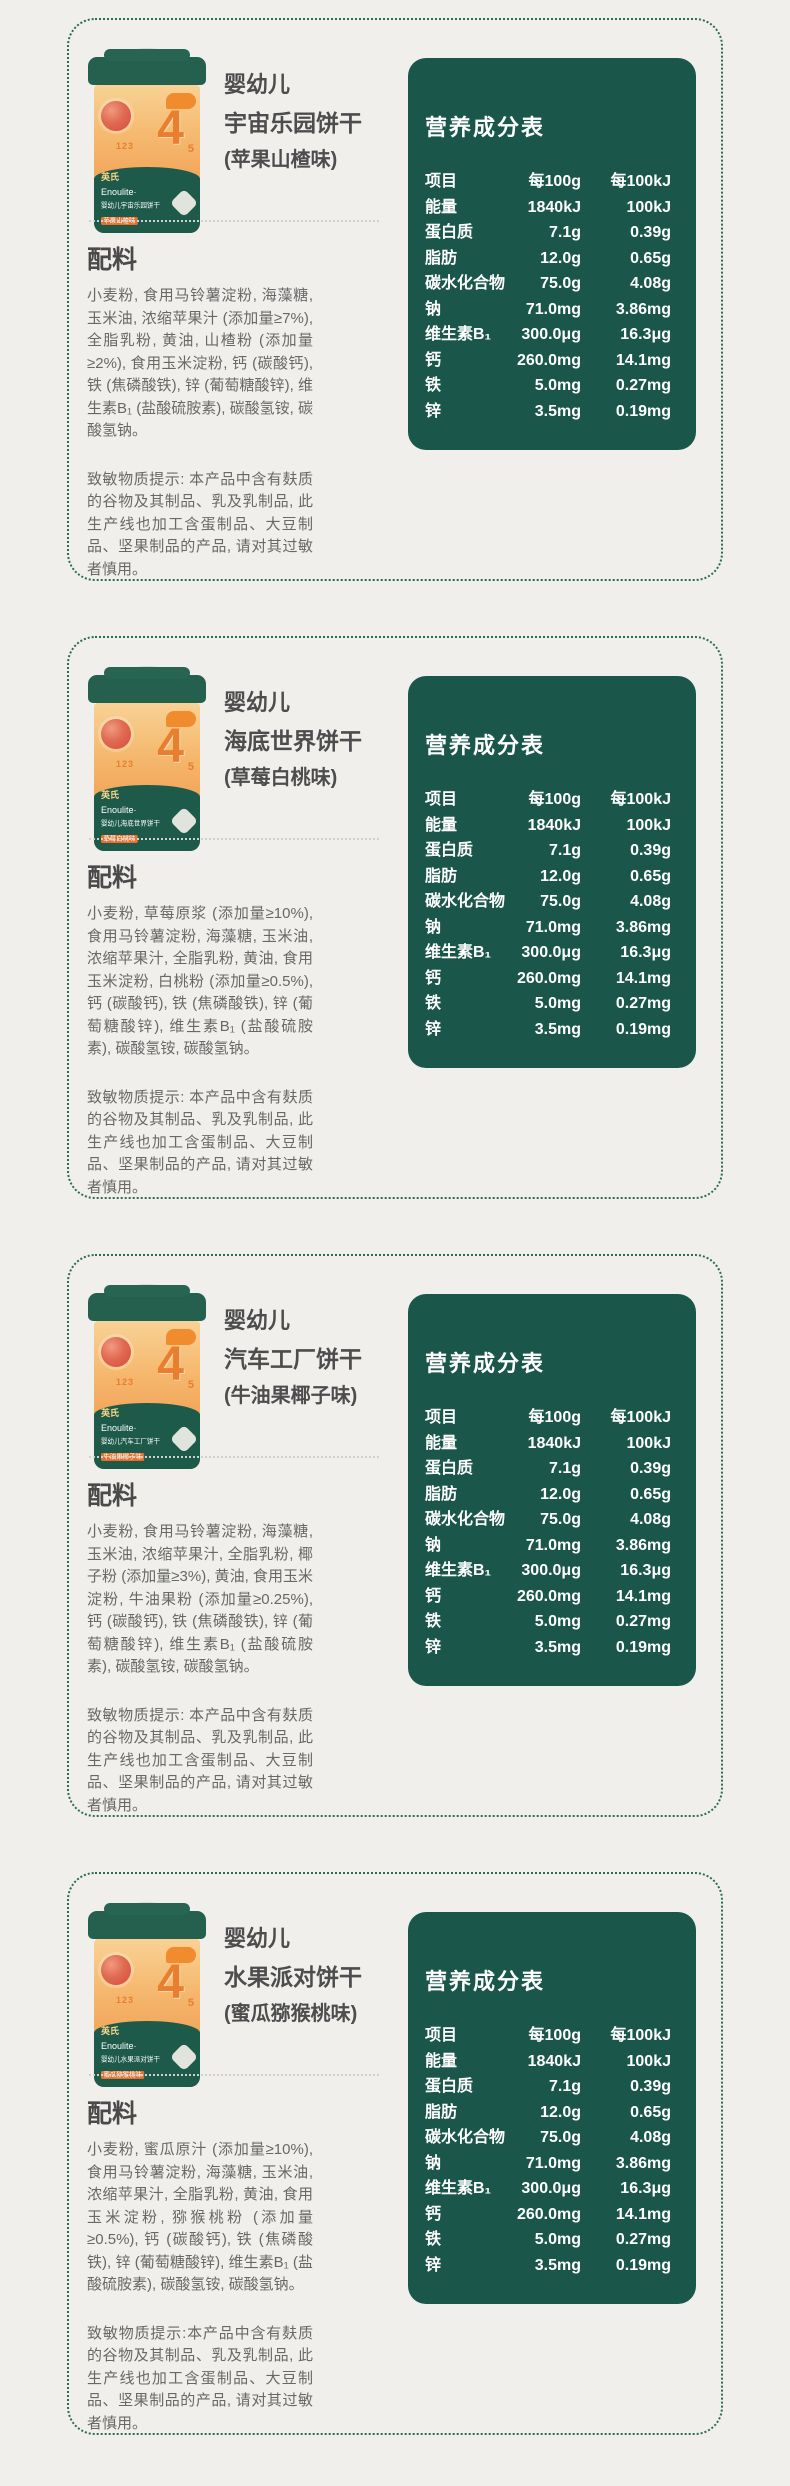 The width and height of the screenshot is (790, 2486). What do you see at coordinates (650, 850) in the screenshot?
I see `nutrition-cell: 0.39g` at bounding box center [650, 850].